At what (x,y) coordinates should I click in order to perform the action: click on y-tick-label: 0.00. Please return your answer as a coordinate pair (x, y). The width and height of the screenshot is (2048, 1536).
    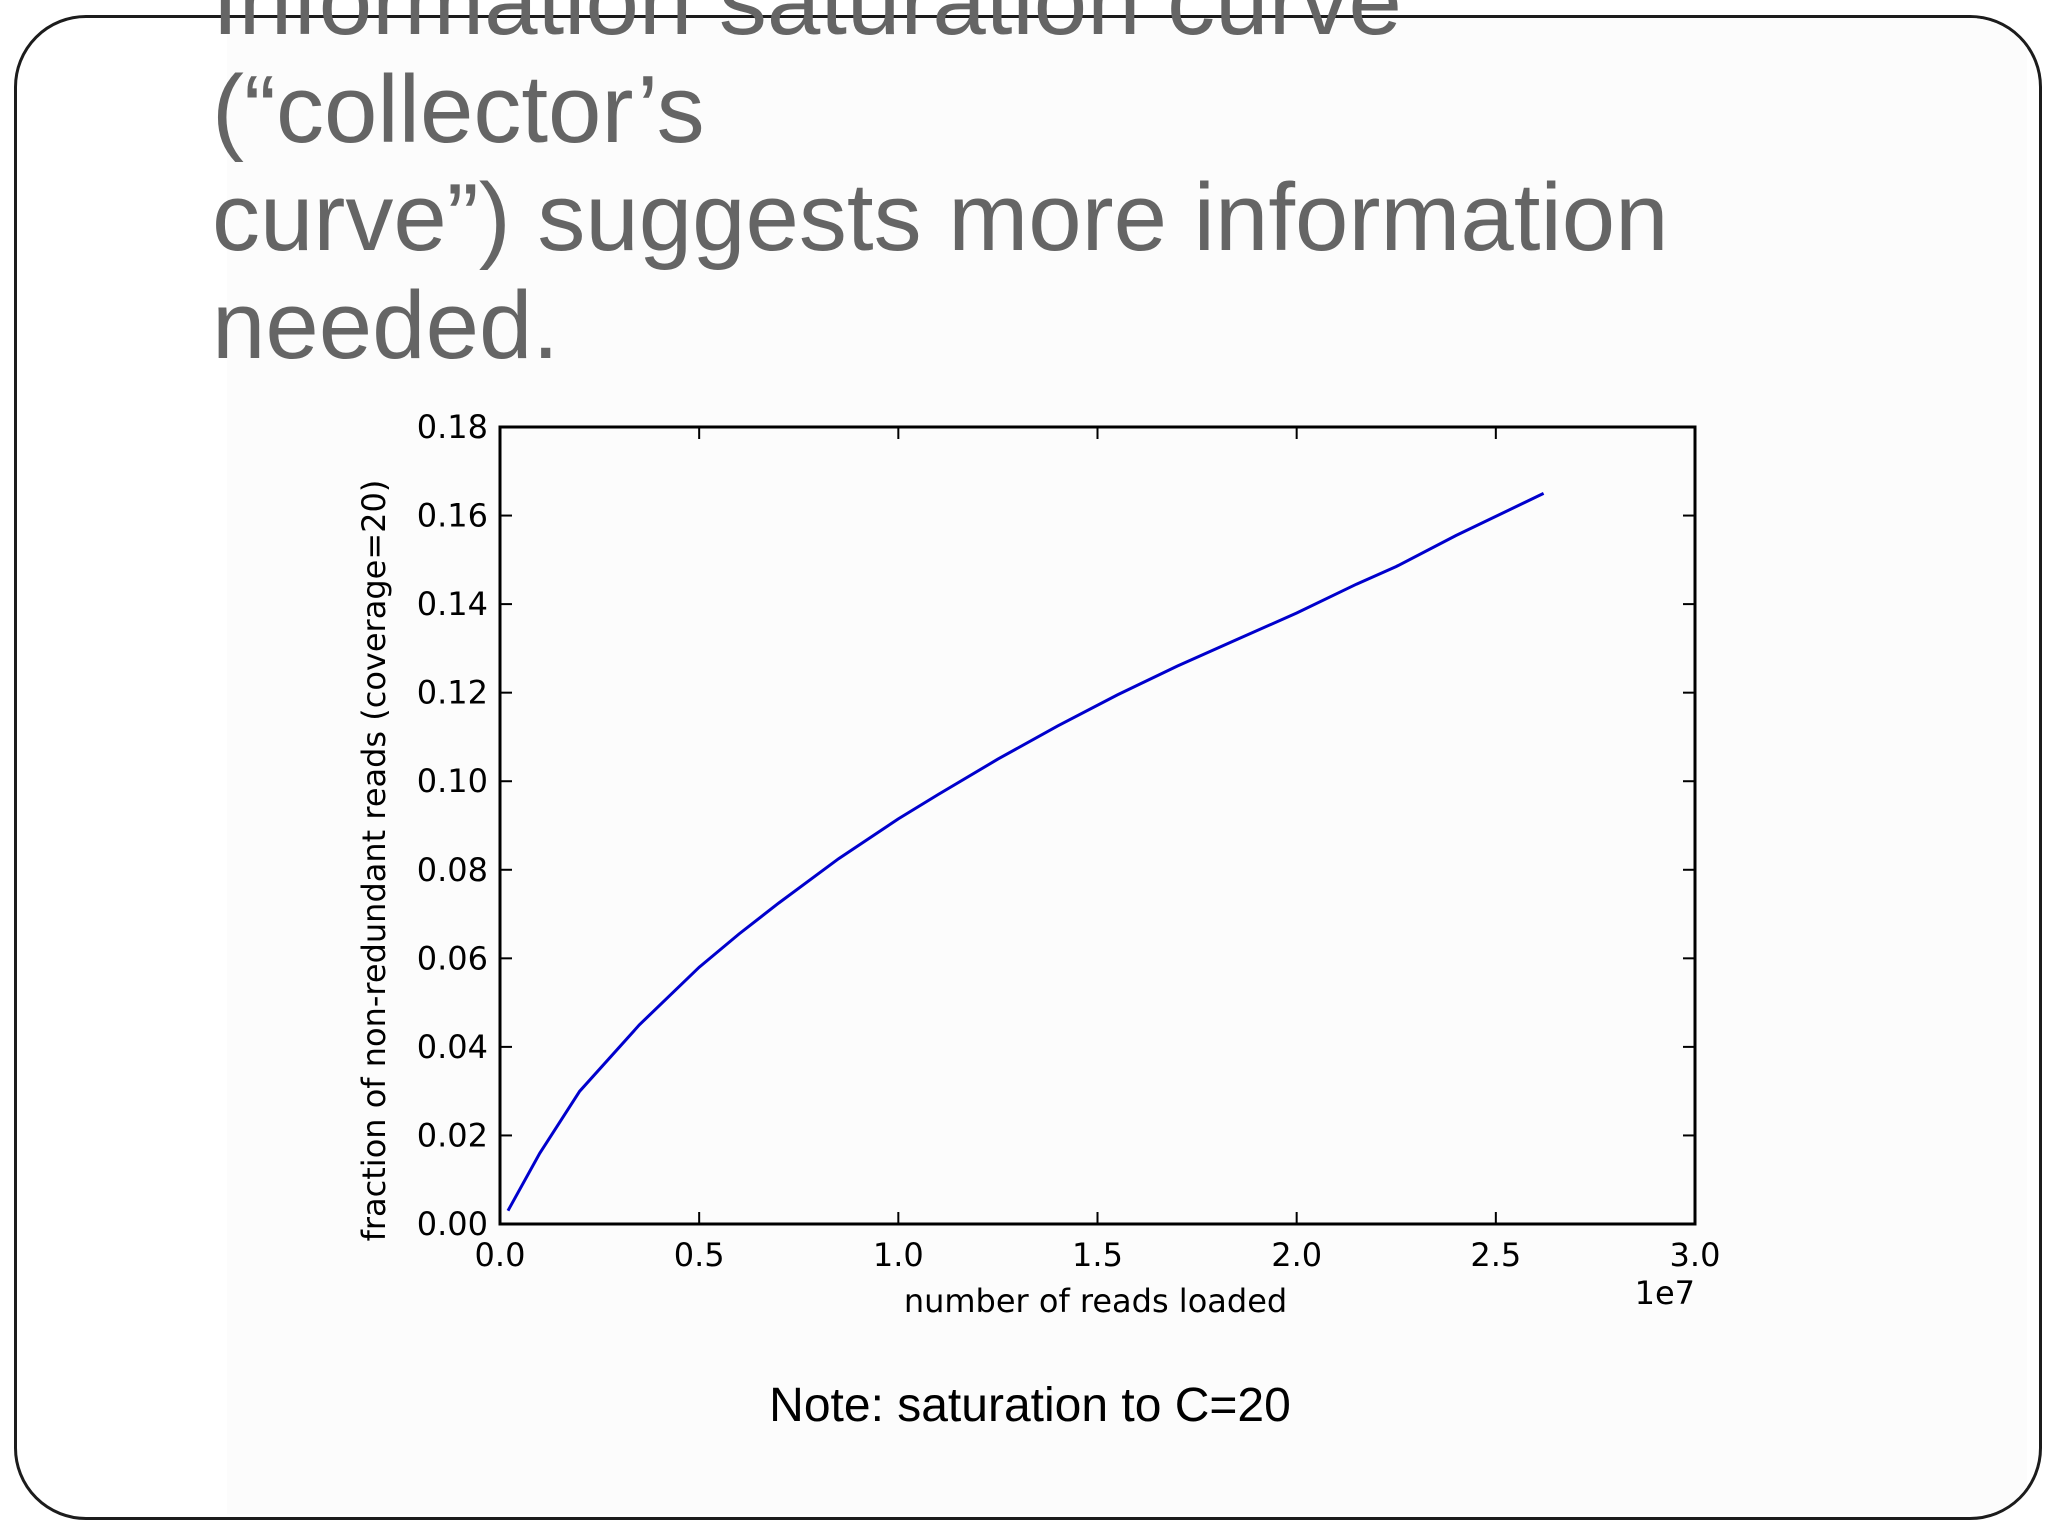
    Looking at the image, I should click on (452, 1224).